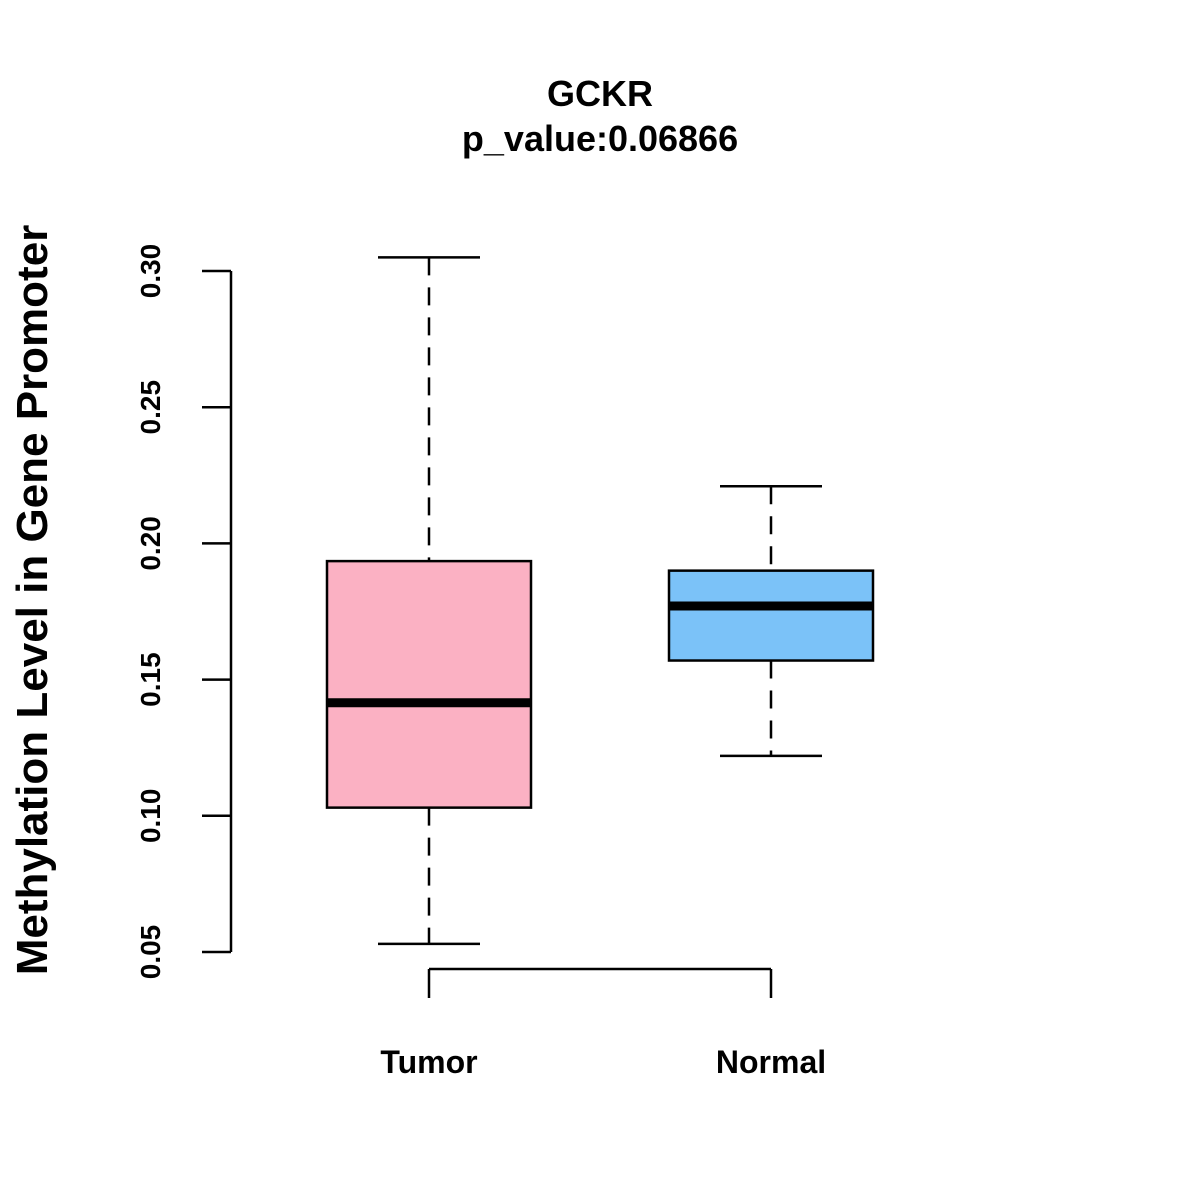  What do you see at coordinates (150, 816) in the screenshot?
I see `y-tick-label-1: 0.10` at bounding box center [150, 816].